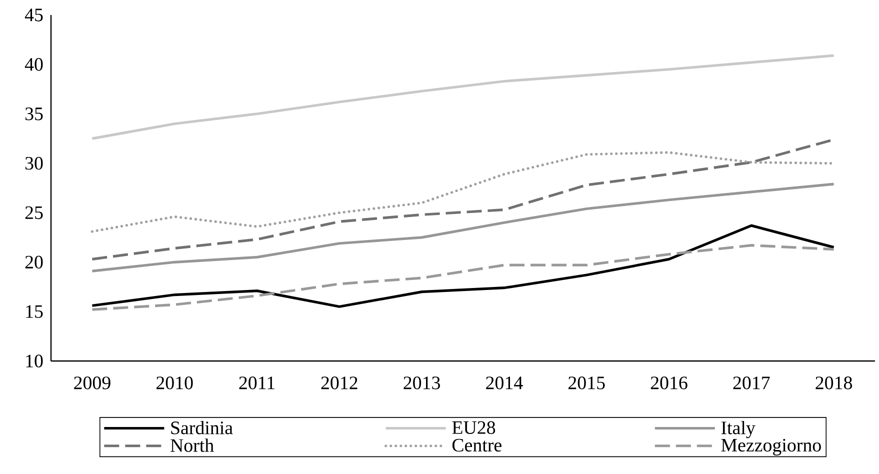 Image resolution: width=879 pixels, height=474 pixels. I want to click on legend-label: Sardinia, so click(202, 427).